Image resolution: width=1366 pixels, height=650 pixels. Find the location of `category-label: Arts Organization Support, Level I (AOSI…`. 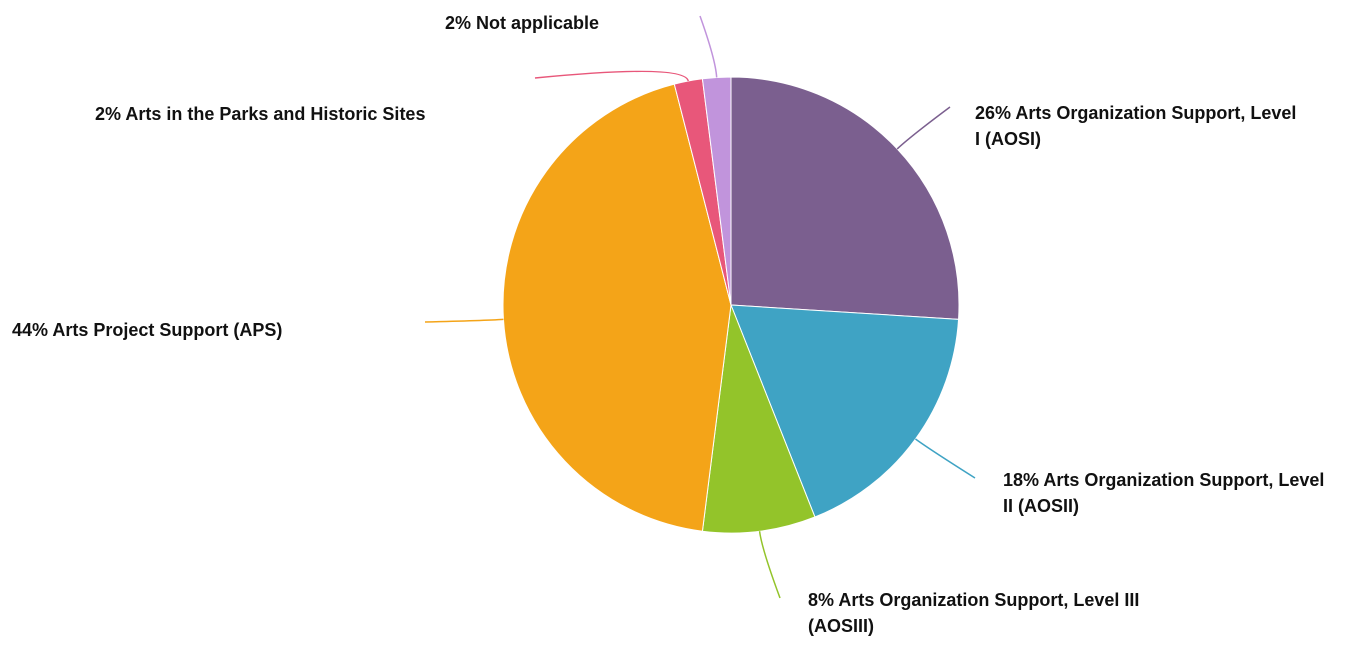

category-label: Arts Organization Support, Level I (AOSI… is located at coordinates (1136, 126).